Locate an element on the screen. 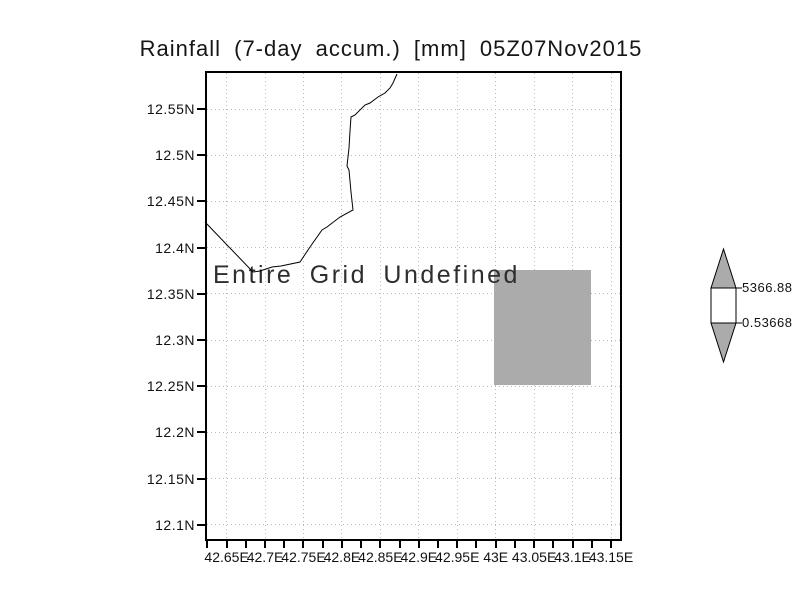  x-axis-label: 43E is located at coordinates (496, 557).